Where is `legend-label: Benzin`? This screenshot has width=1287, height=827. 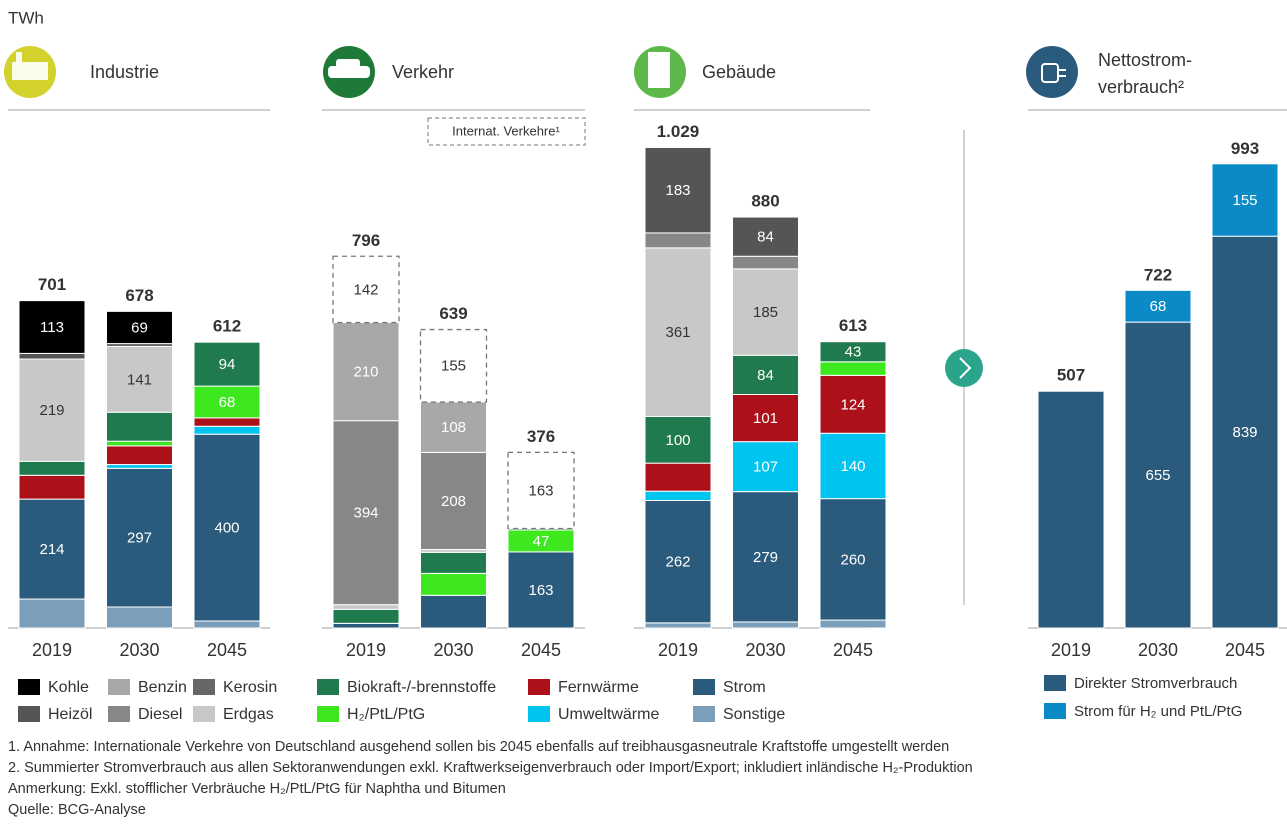 legend-label: Benzin is located at coordinates (162, 687).